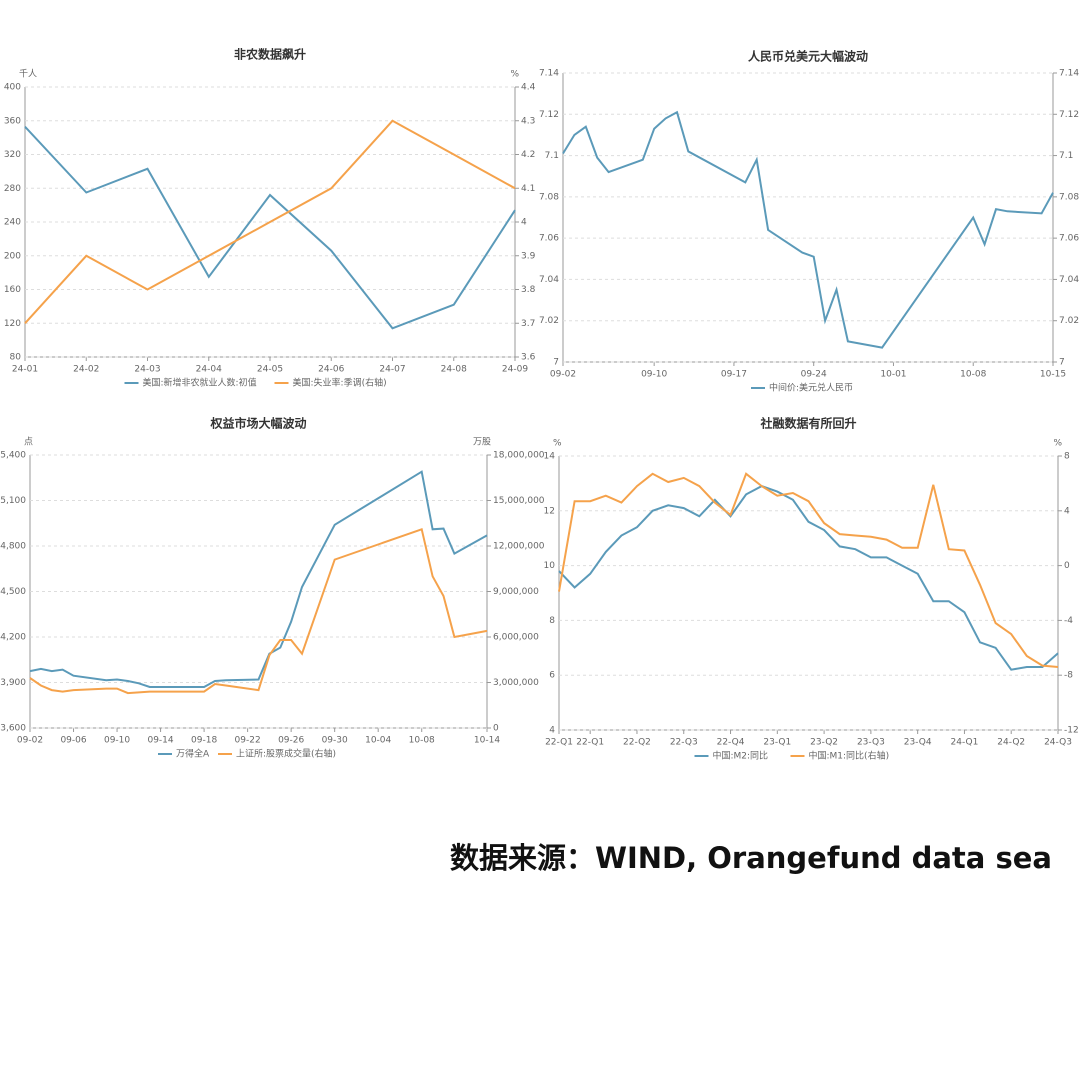 This screenshot has height=1073, width=1080. I want to click on y-tick-label: 5,400, so click(13, 456).